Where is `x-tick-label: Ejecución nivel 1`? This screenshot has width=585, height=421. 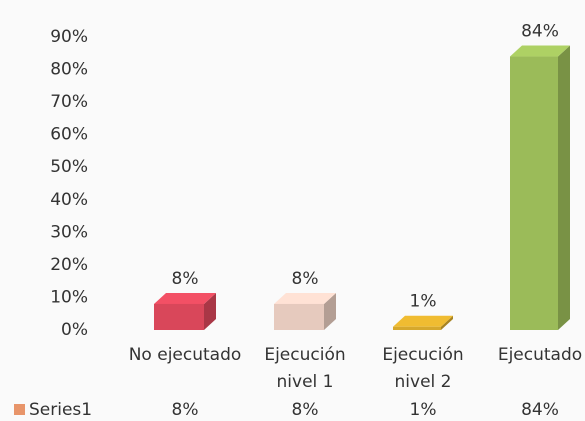 x-tick-label: Ejecución nivel 1 is located at coordinates (305, 368).